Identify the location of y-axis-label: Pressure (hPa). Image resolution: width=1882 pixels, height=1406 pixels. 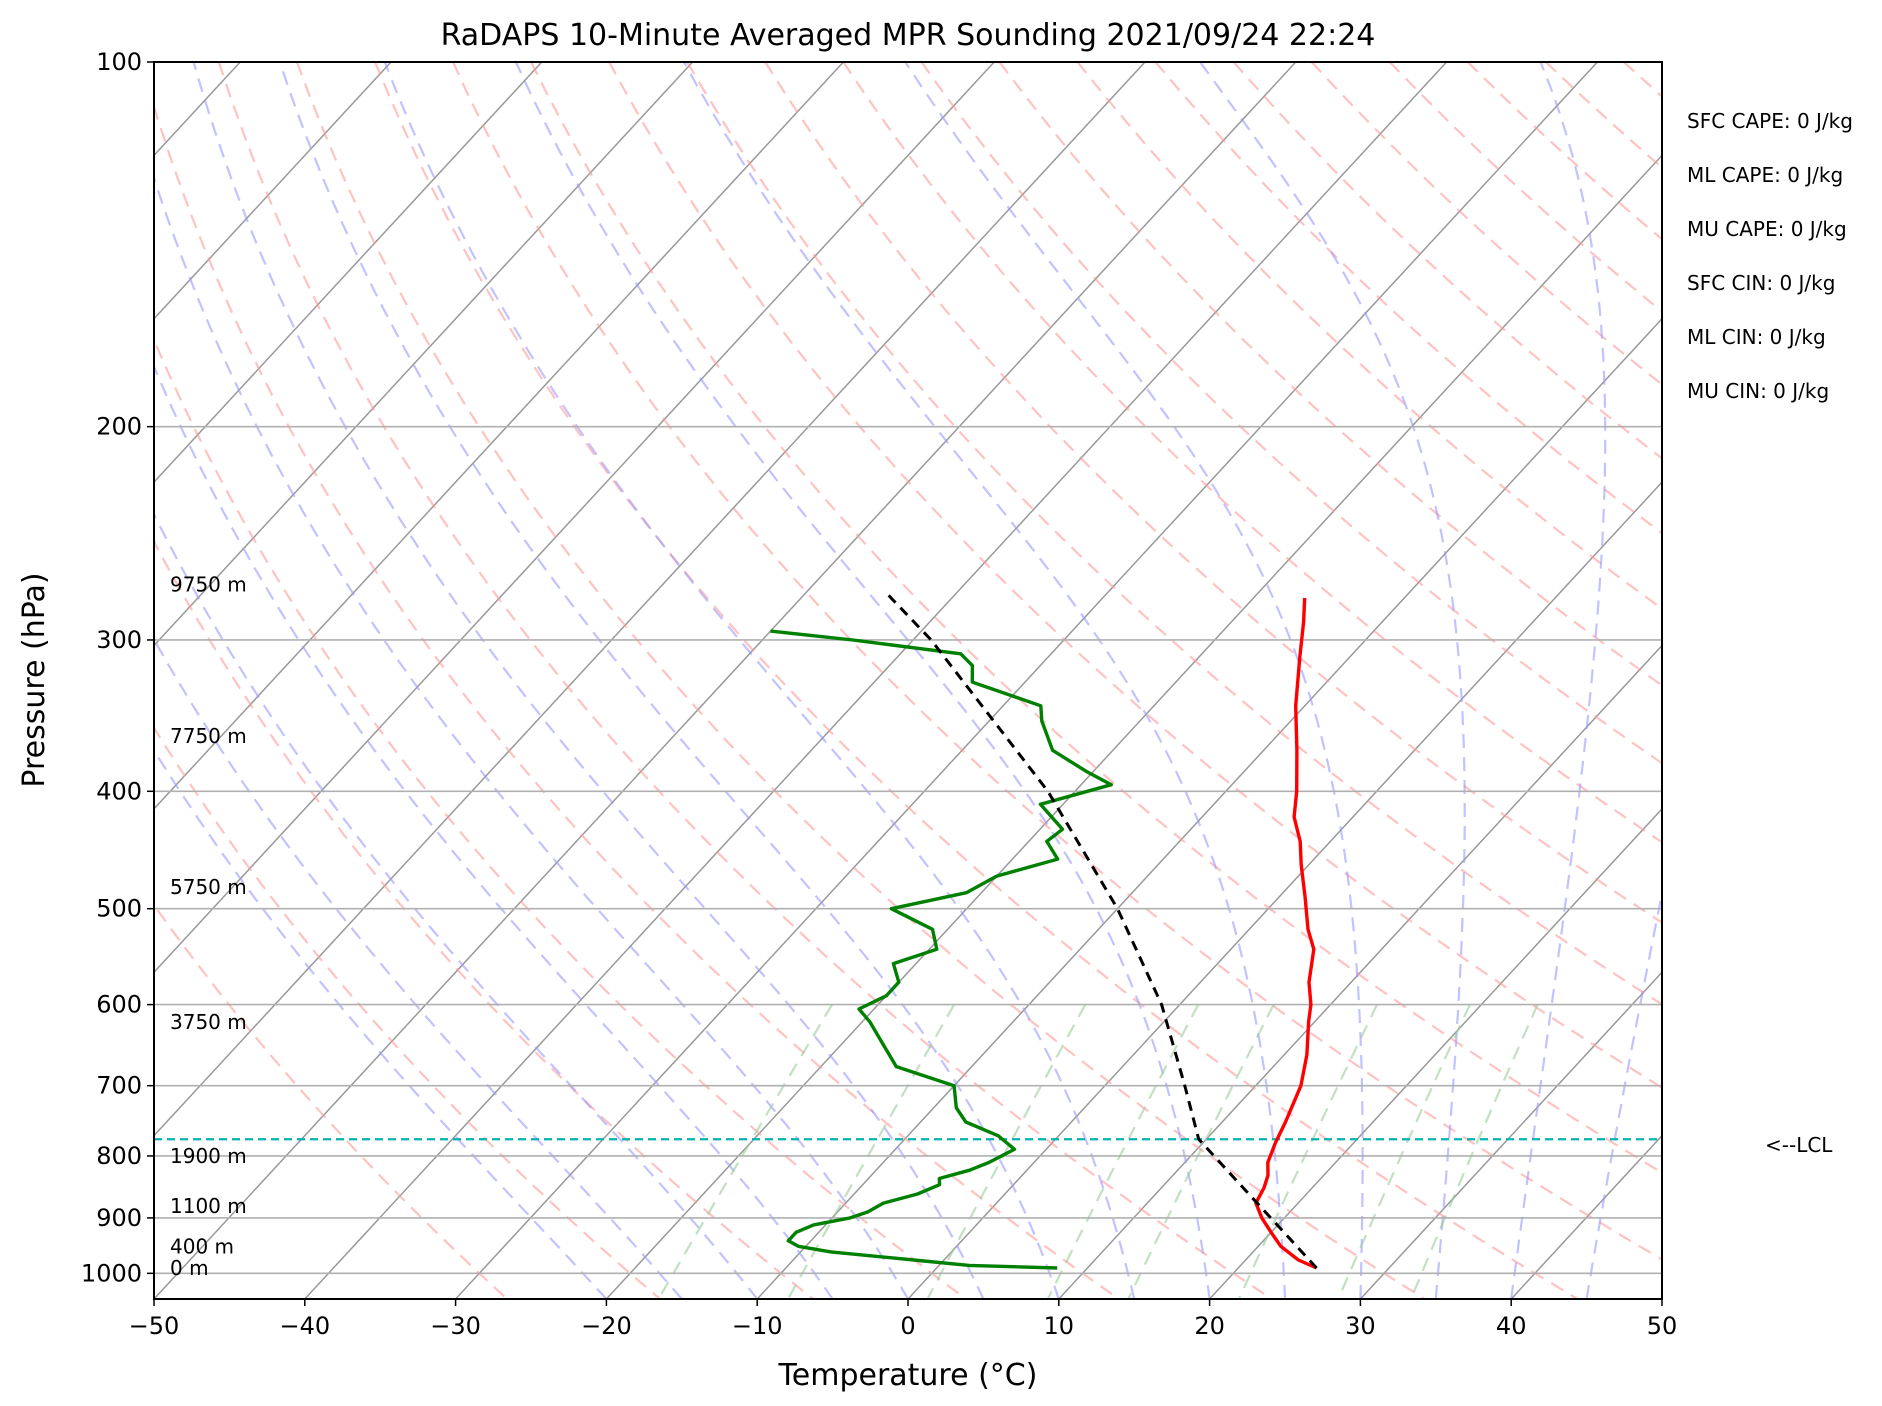
(34, 679).